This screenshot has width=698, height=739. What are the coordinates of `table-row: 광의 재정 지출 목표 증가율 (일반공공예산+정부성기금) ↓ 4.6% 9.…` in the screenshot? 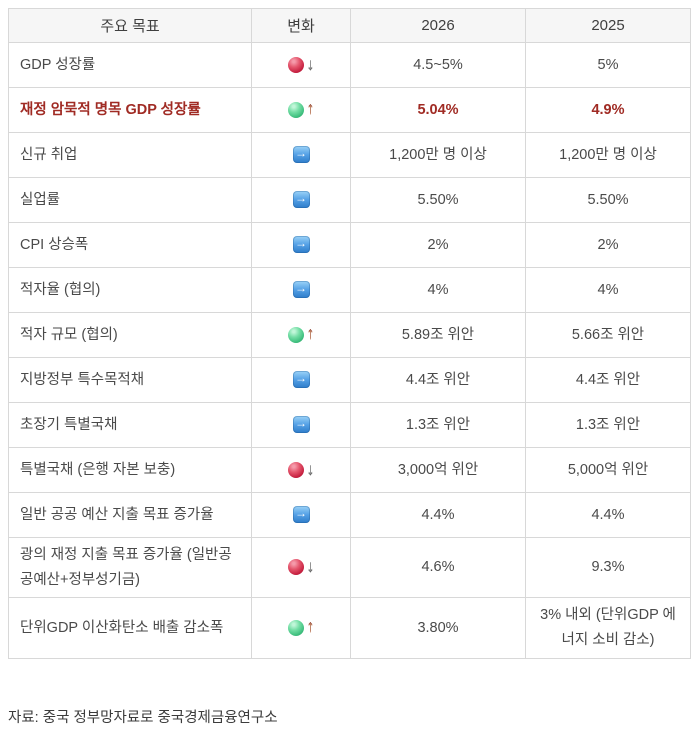 It's located at (349, 567).